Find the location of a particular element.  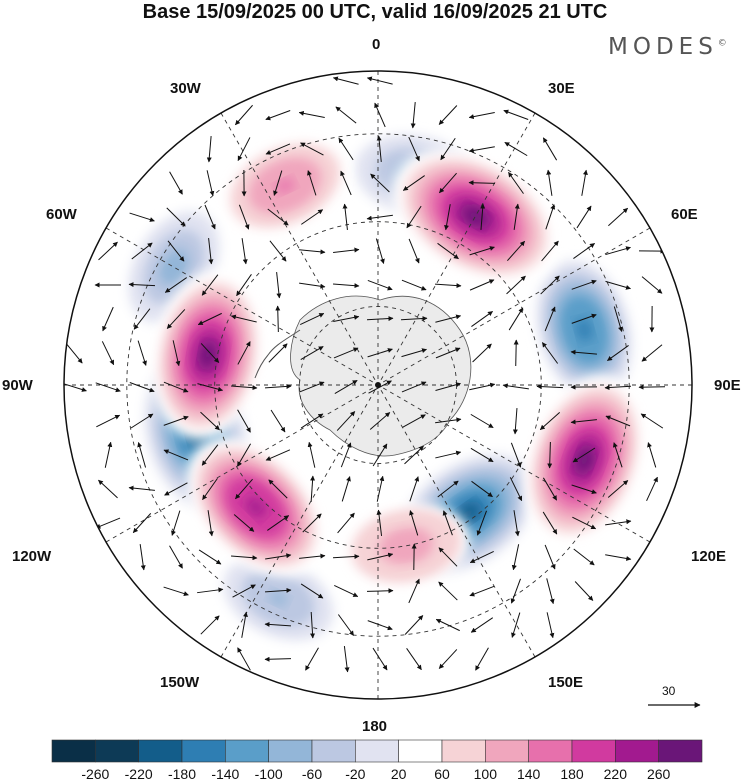

colorbar-tick-label: -60 is located at coordinates (312, 774).